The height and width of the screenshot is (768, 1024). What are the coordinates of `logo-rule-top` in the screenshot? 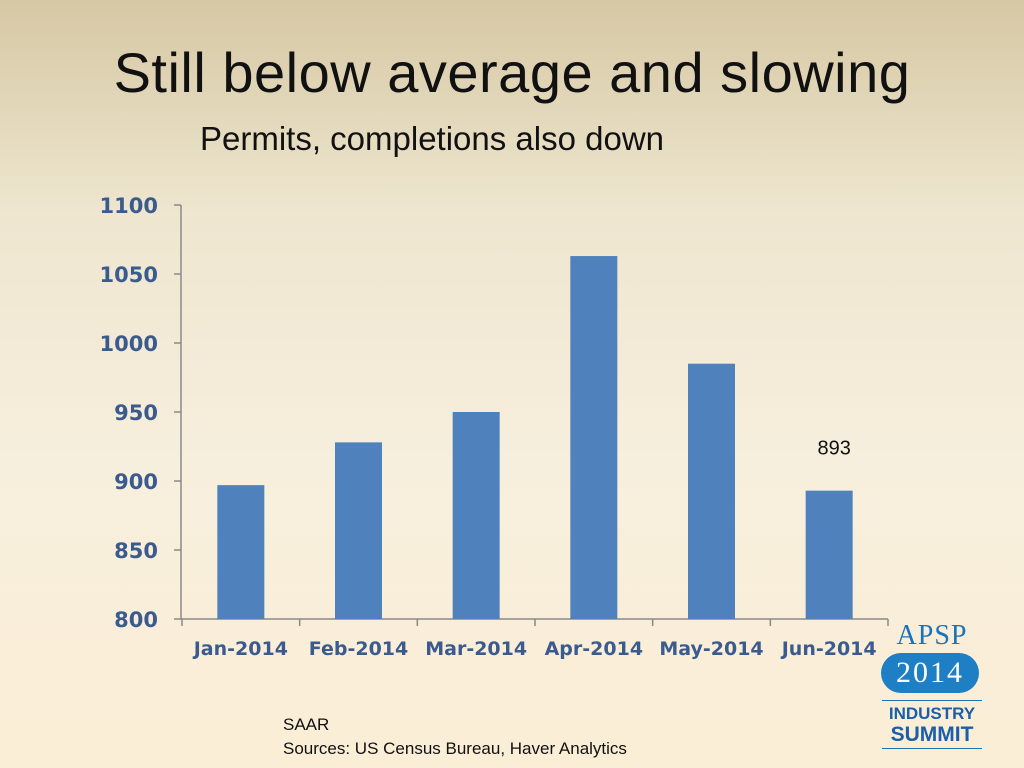 It's located at (932, 700).